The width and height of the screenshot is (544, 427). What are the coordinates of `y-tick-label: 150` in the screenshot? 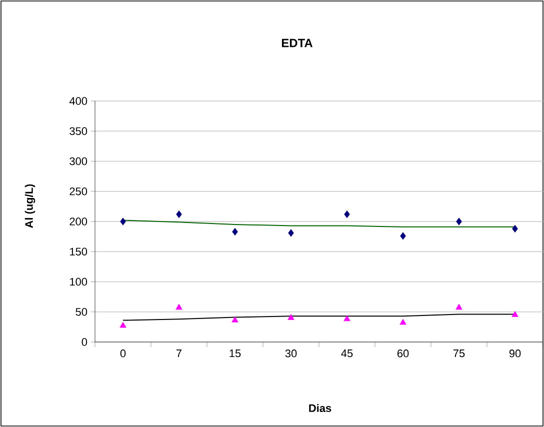 It's located at (79, 252).